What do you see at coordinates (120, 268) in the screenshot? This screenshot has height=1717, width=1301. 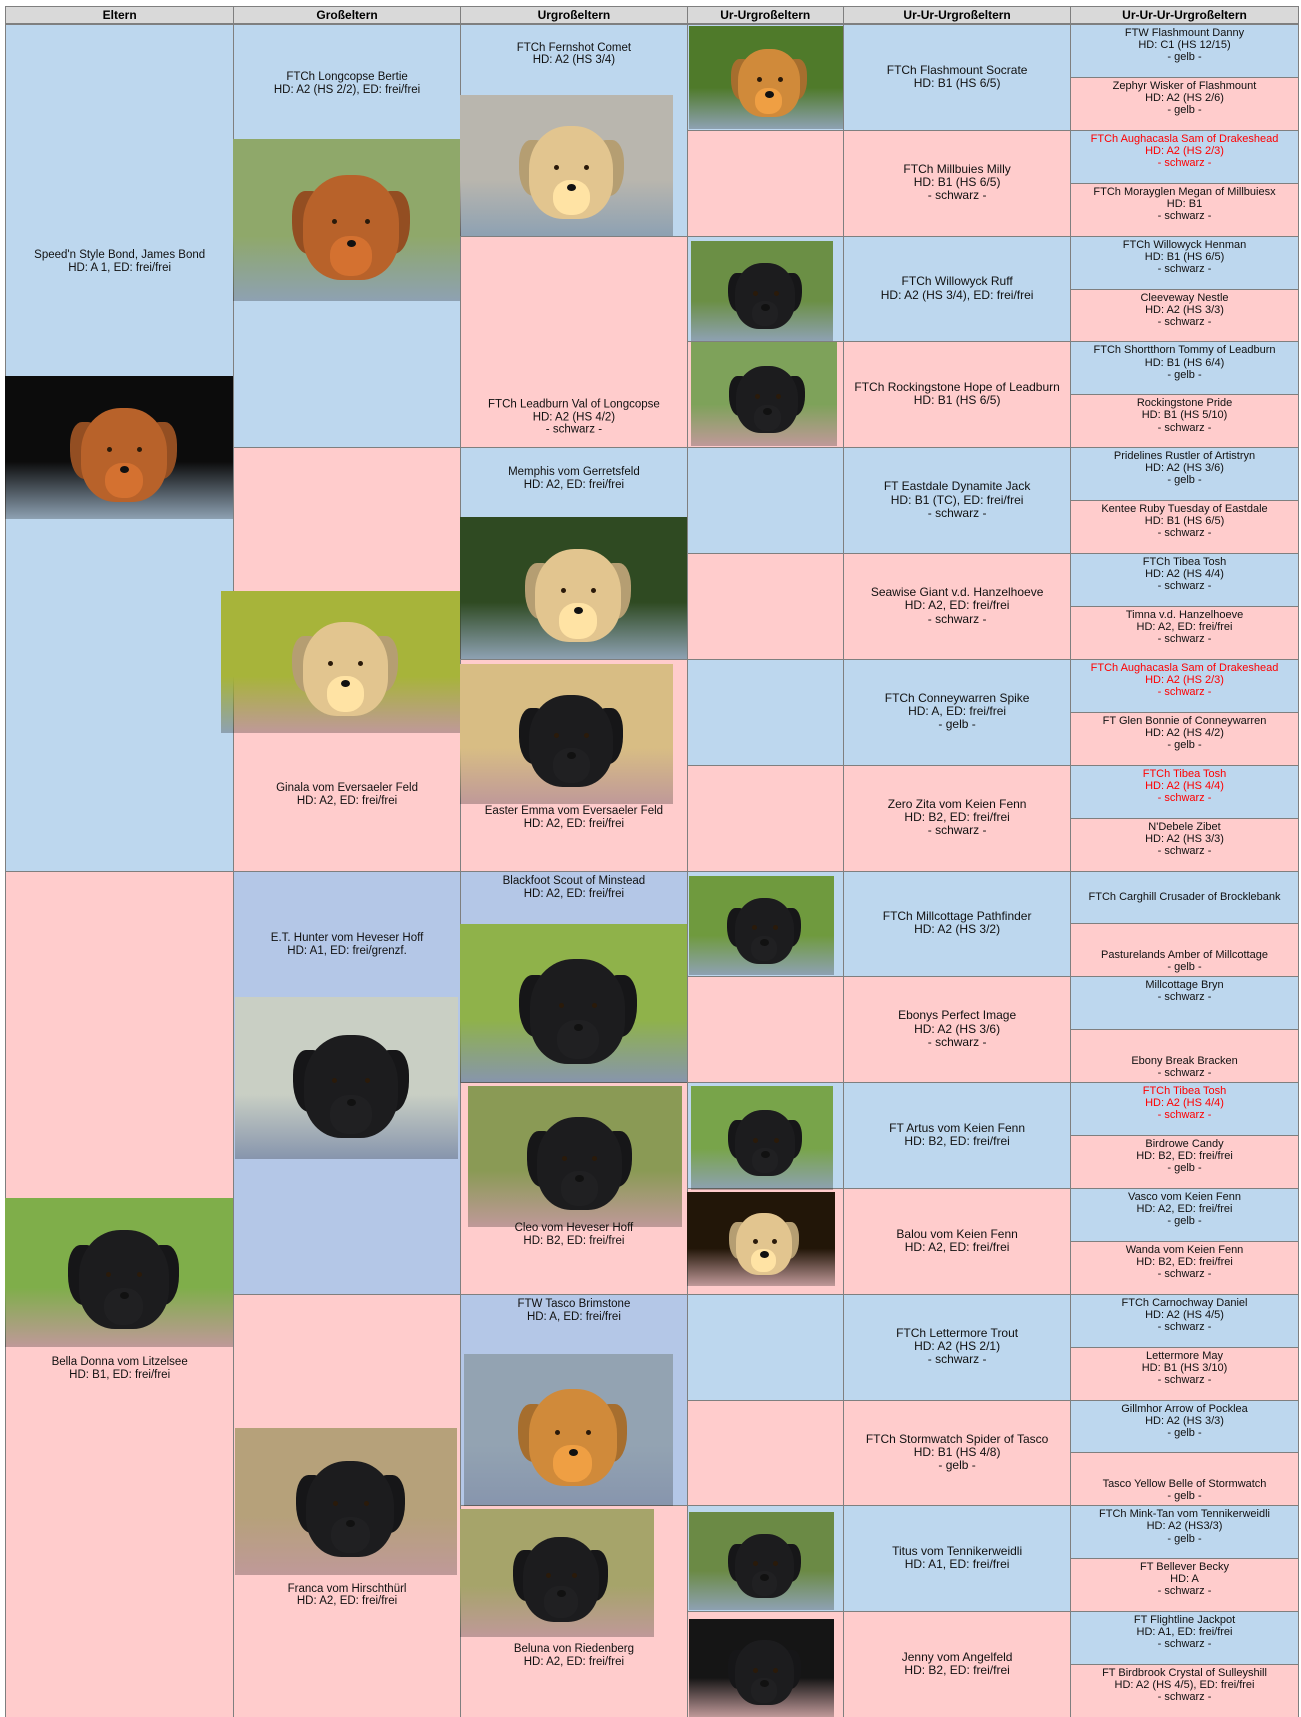 I see `dog-info: HD: A 1, ED: frei/frei` at bounding box center [120, 268].